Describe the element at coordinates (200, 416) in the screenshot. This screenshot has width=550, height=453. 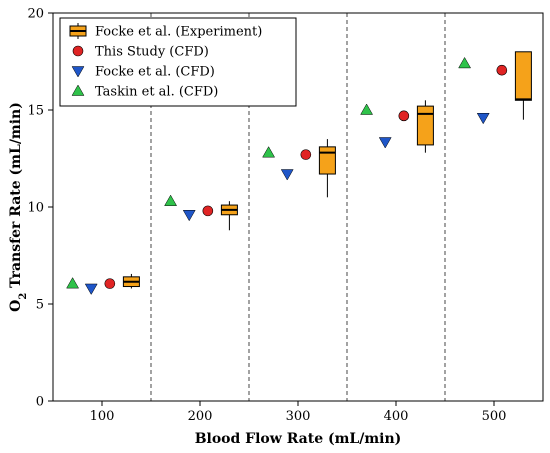
I see `x-tick-label: 200` at that location.